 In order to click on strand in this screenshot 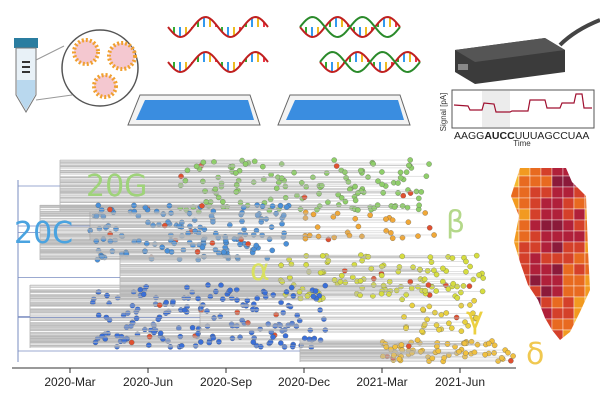, I will do `click(218, 62)`.